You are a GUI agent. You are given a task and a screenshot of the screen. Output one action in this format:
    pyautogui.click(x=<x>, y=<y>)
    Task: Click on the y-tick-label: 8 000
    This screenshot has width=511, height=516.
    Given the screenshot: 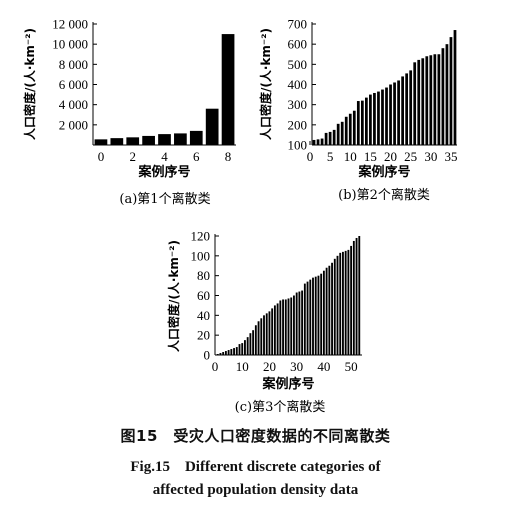 What is the action you would take?
    pyautogui.click(x=73, y=64)
    